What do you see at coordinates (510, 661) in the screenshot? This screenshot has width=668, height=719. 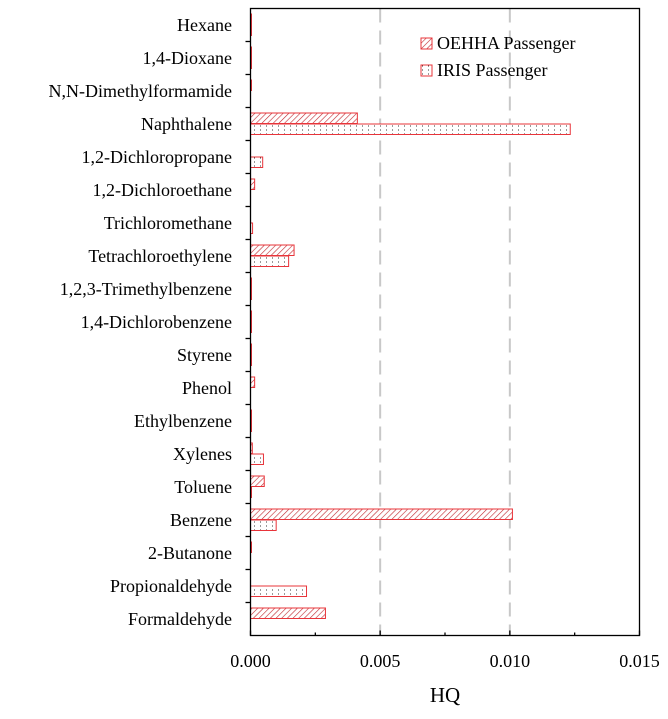 I see `x-tick-label: 0.010` at bounding box center [510, 661].